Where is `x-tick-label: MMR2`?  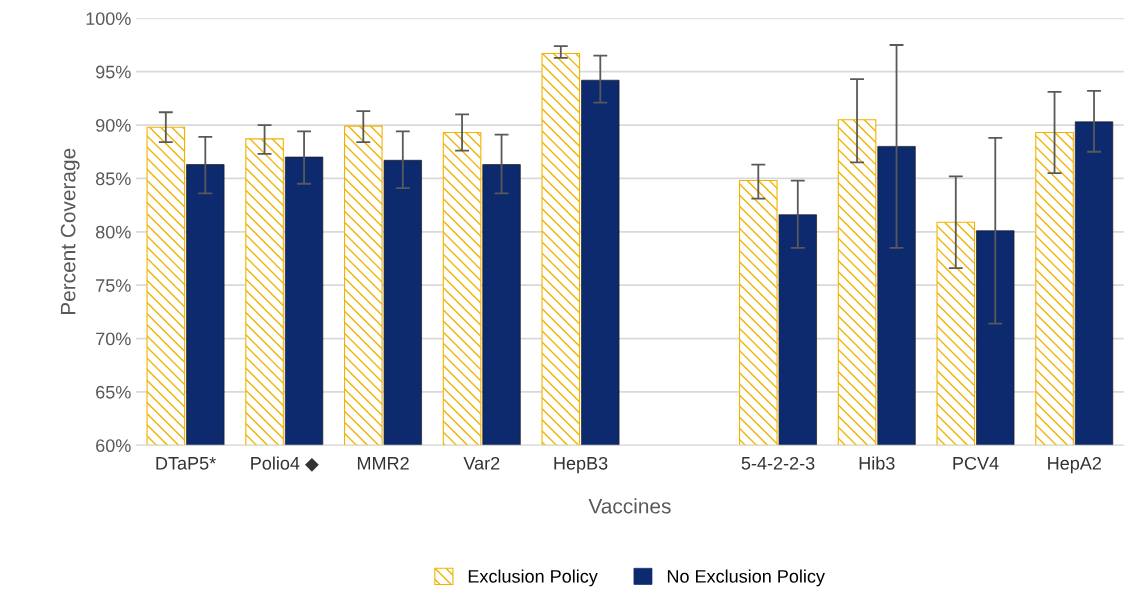 x-tick-label: MMR2 is located at coordinates (383, 463).